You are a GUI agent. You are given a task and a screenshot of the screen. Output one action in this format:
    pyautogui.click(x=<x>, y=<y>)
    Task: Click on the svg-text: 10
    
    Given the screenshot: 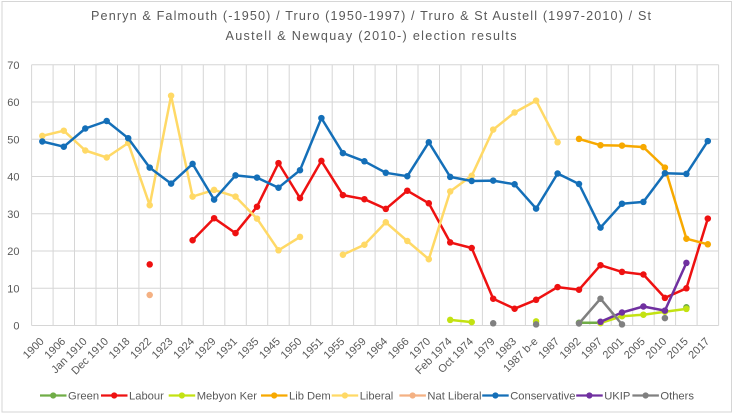 What is the action you would take?
    pyautogui.click(x=13, y=289)
    